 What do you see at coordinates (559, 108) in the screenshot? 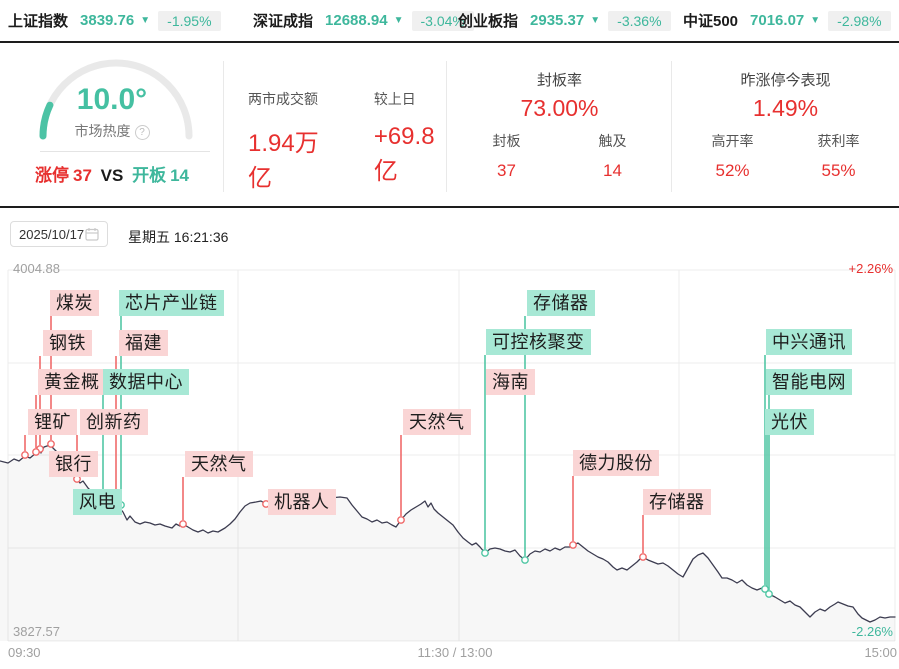
I see `seal-rate-value: 73.00%` at bounding box center [559, 108].